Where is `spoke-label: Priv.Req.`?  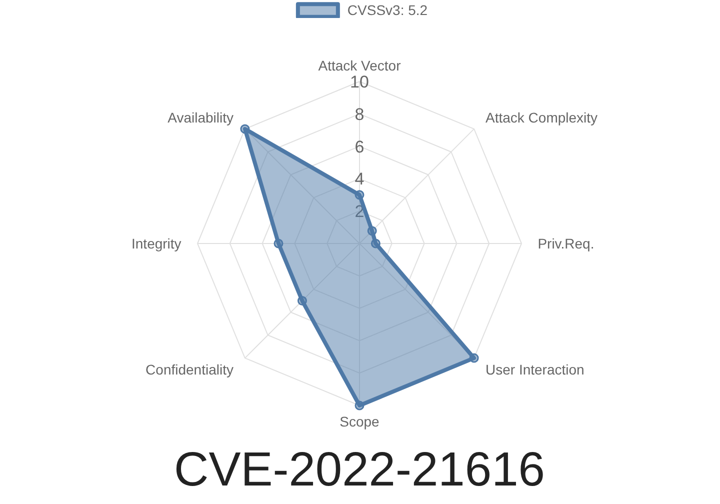 spoke-label: Priv.Req. is located at coordinates (566, 244).